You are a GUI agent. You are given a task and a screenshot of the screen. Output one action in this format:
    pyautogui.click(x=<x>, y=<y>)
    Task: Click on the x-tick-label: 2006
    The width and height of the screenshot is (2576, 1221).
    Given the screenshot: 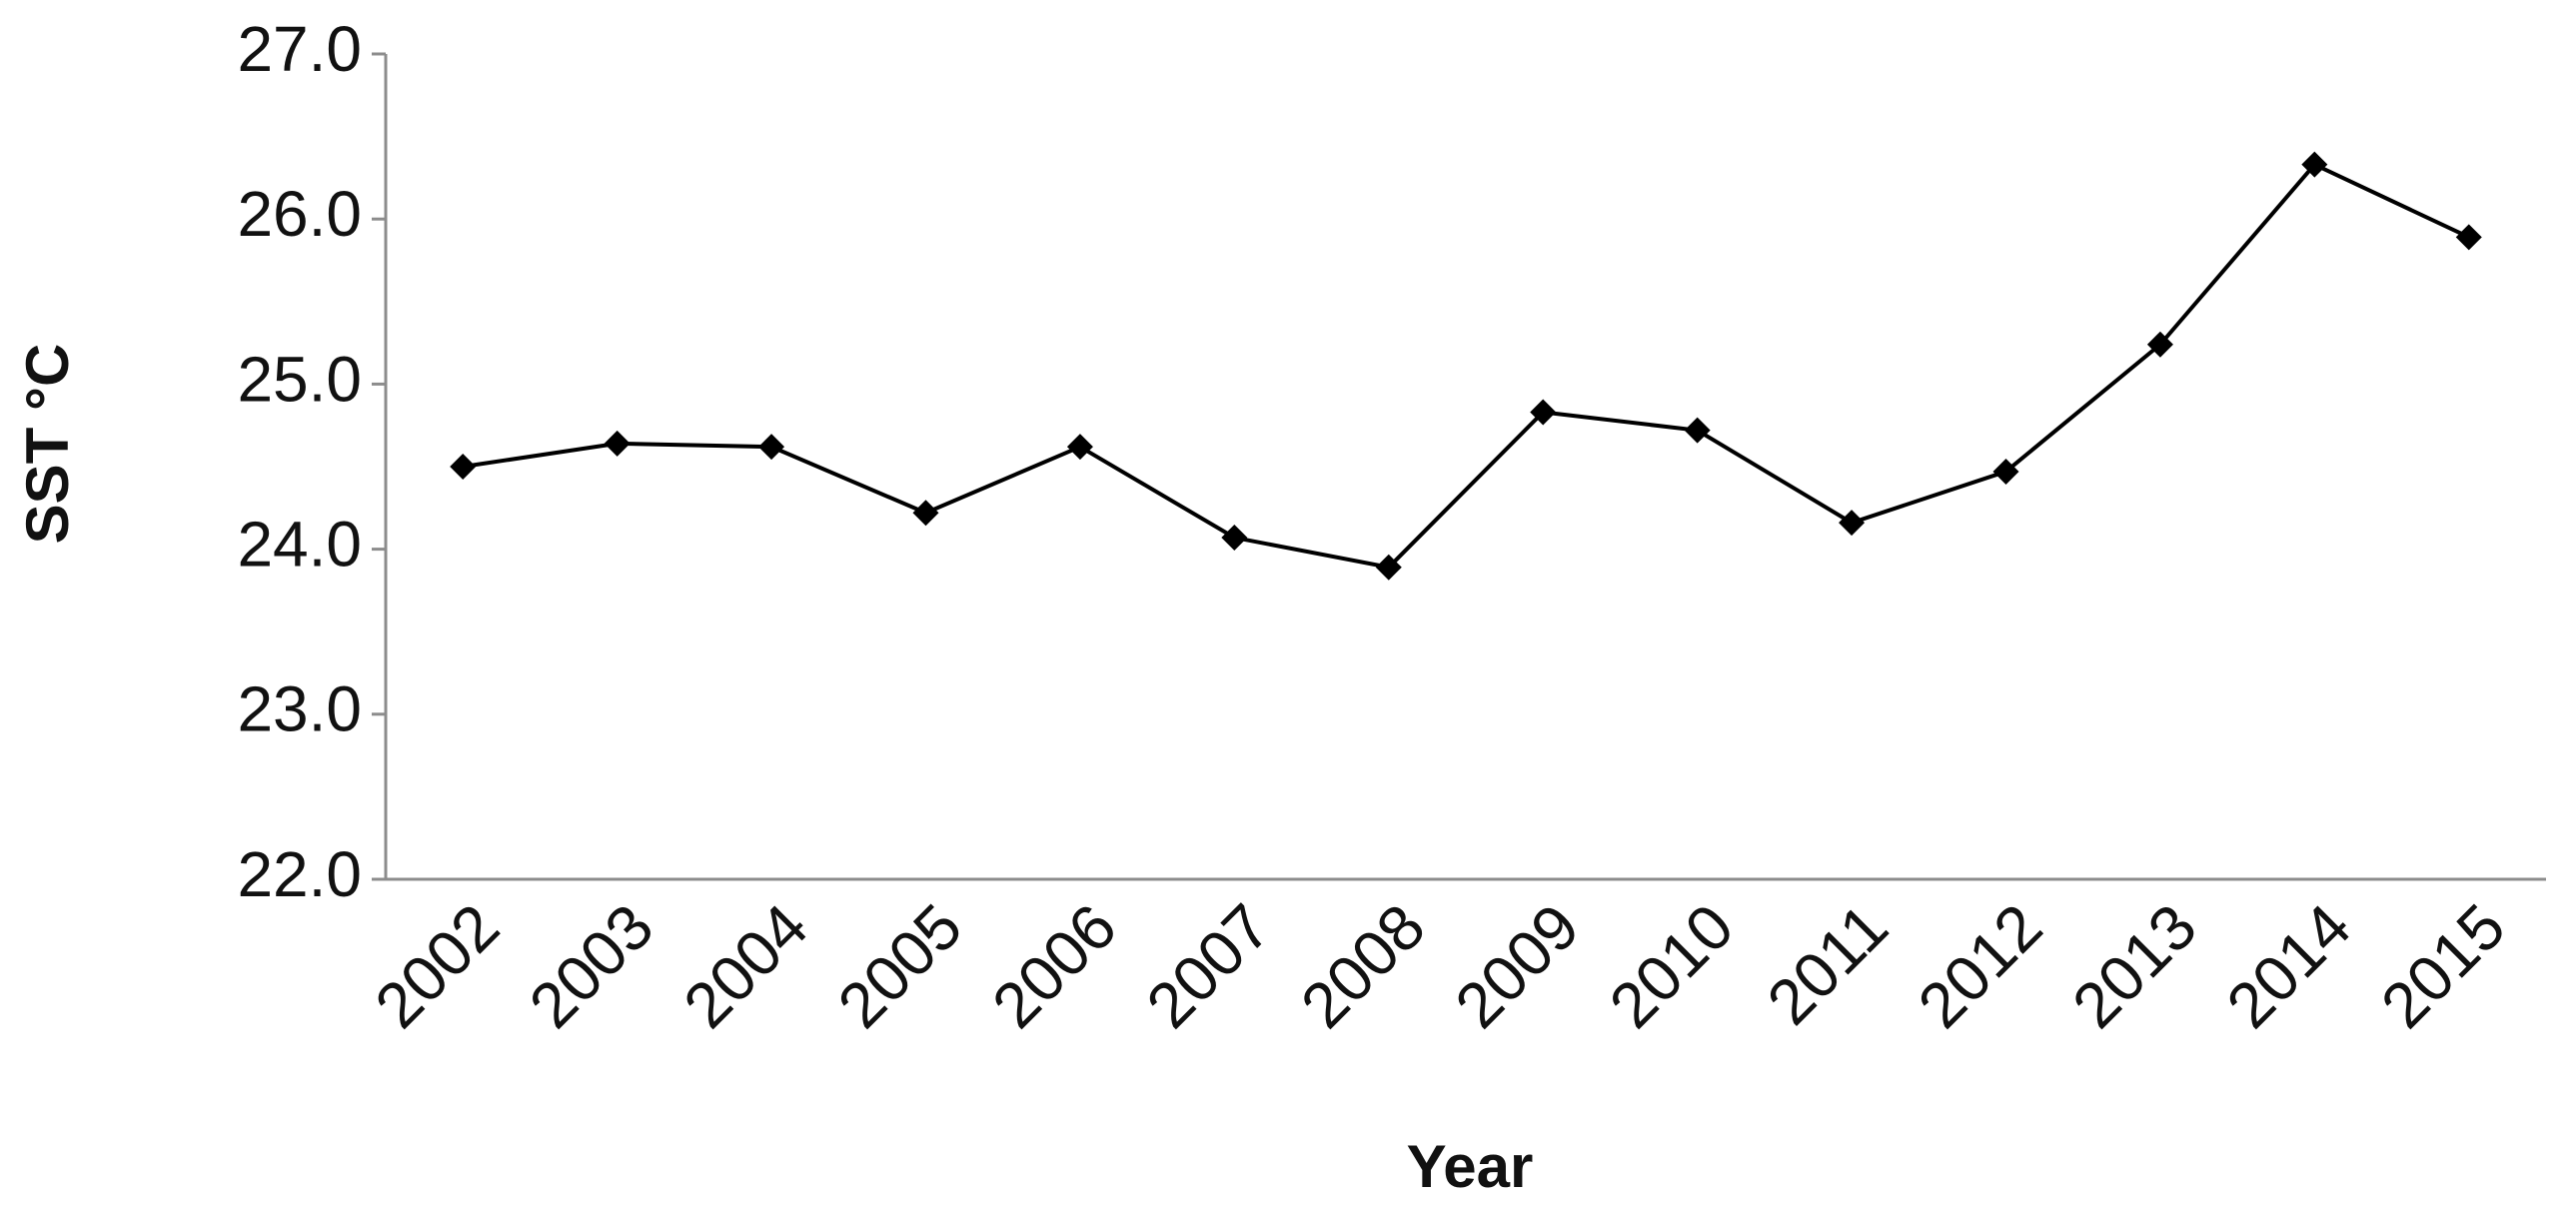 What is the action you would take?
    pyautogui.click(x=1054, y=966)
    